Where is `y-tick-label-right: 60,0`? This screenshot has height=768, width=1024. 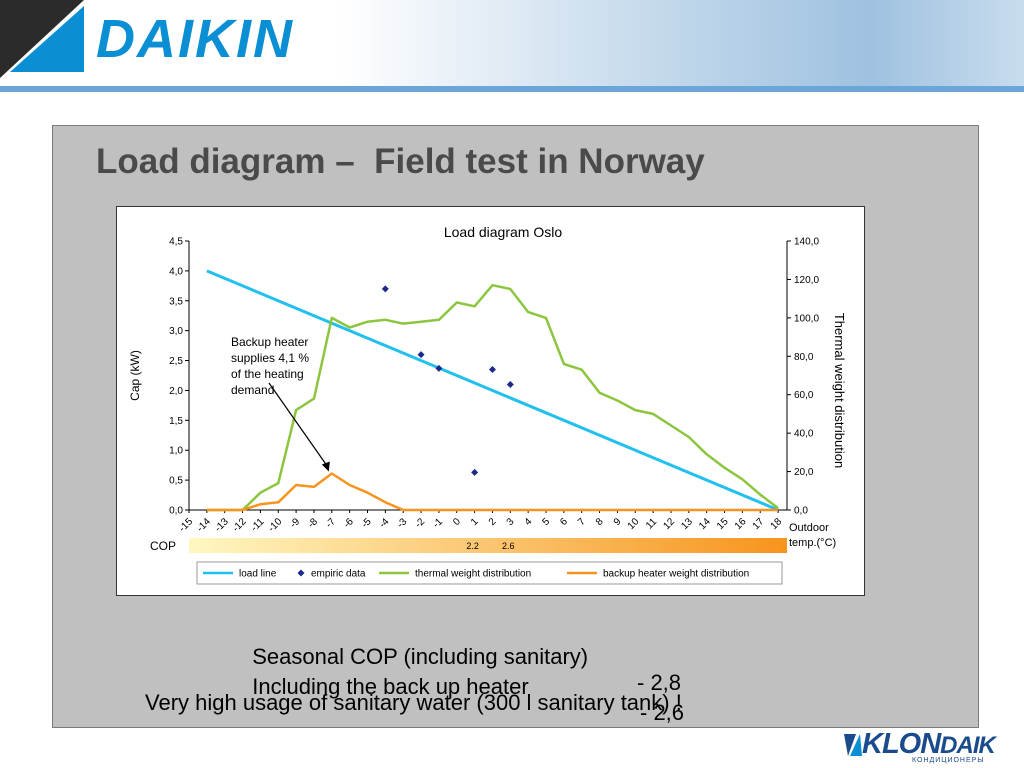
y-tick-label-right: 60,0 is located at coordinates (804, 395).